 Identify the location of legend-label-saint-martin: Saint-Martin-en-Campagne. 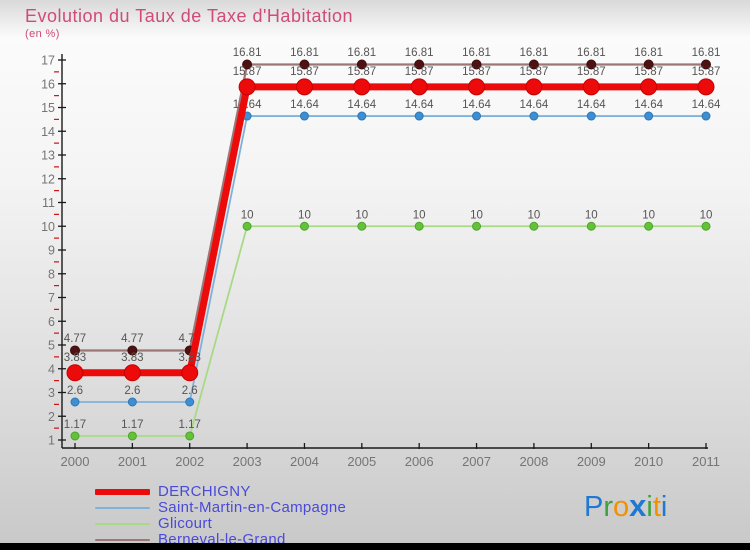
(252, 507).